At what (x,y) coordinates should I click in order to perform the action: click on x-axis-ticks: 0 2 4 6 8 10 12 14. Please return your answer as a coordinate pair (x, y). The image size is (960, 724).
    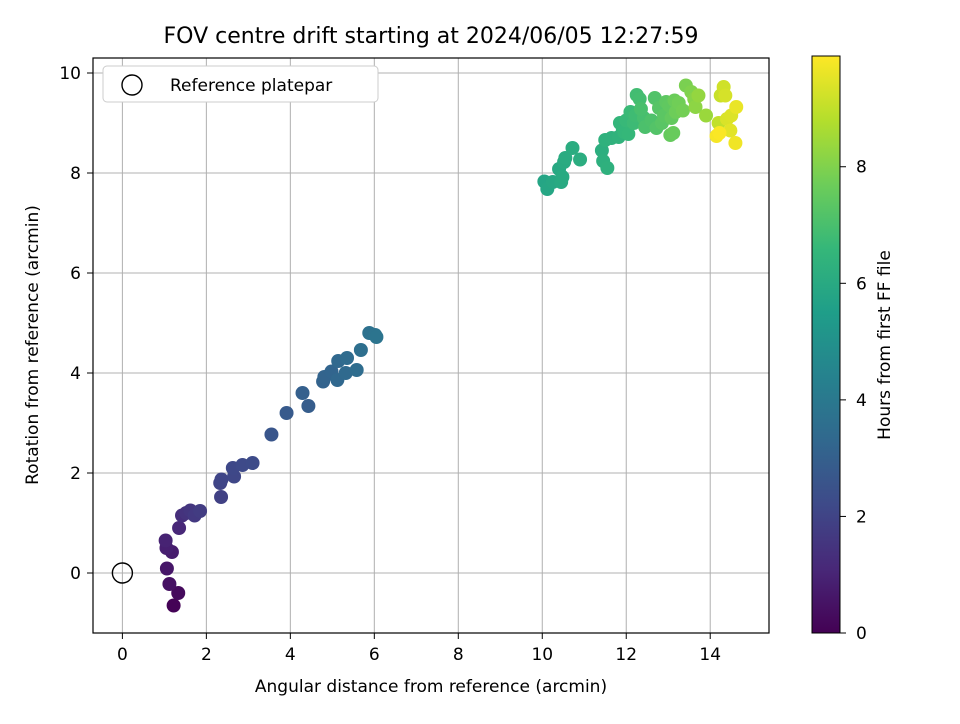
    Looking at the image, I should click on (419, 649).